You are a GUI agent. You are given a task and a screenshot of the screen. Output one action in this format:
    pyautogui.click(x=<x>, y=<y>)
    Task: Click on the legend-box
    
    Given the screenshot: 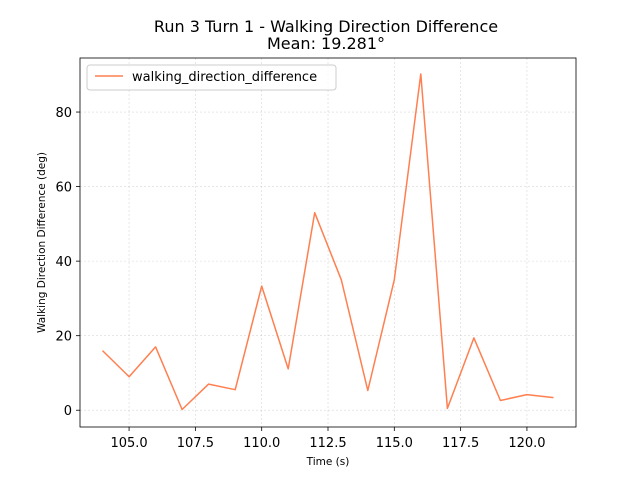 What is the action you would take?
    pyautogui.click(x=211, y=77)
    